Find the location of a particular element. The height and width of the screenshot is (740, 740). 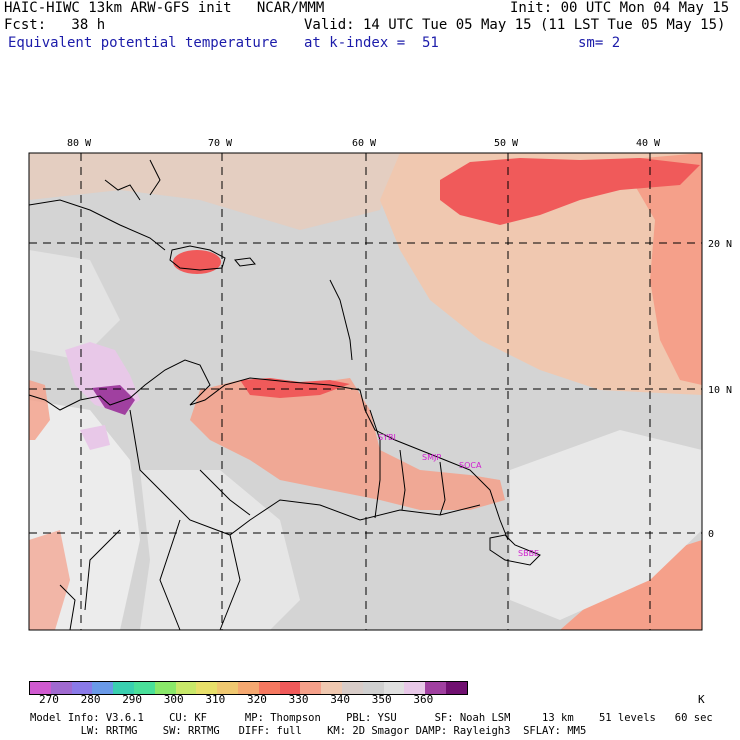

station-sybi: SYBI is located at coordinates (387, 437).